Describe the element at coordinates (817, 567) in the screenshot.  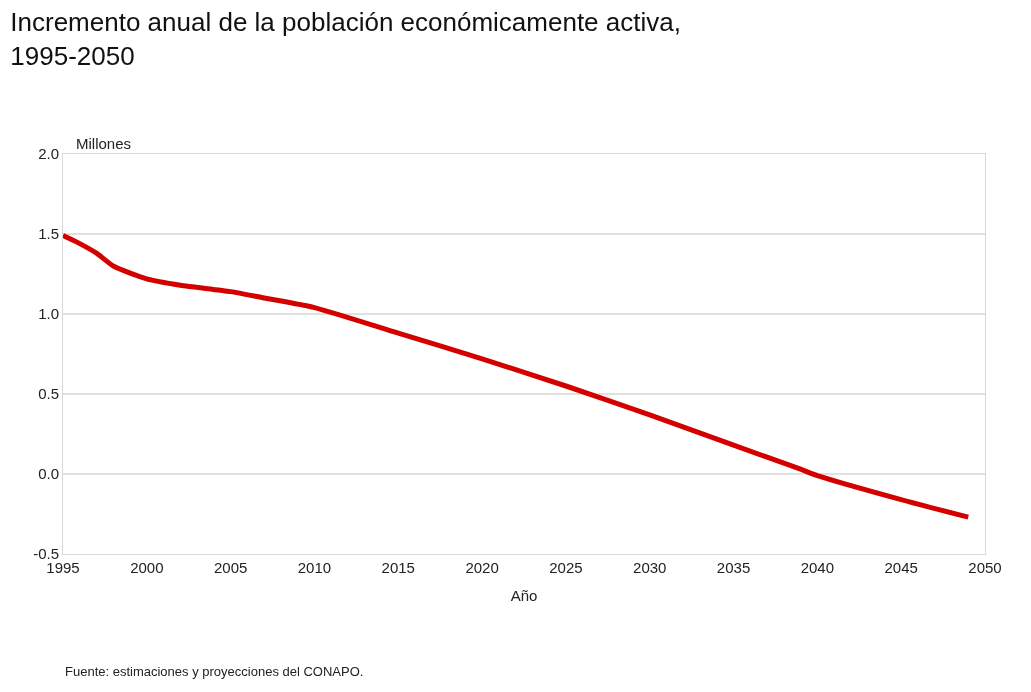
I see `x-tick-label: 2040` at that location.